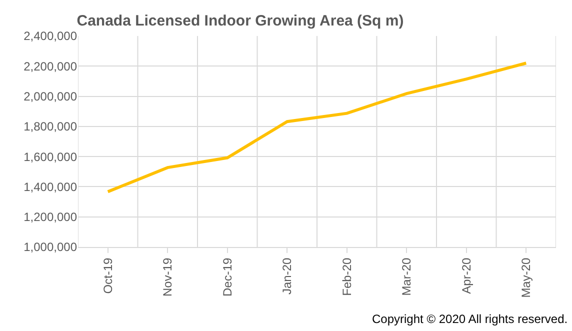 The height and width of the screenshot is (331, 572). What do you see at coordinates (51, 127) in the screenshot?
I see `y-tick-label: 1,800,000` at bounding box center [51, 127].